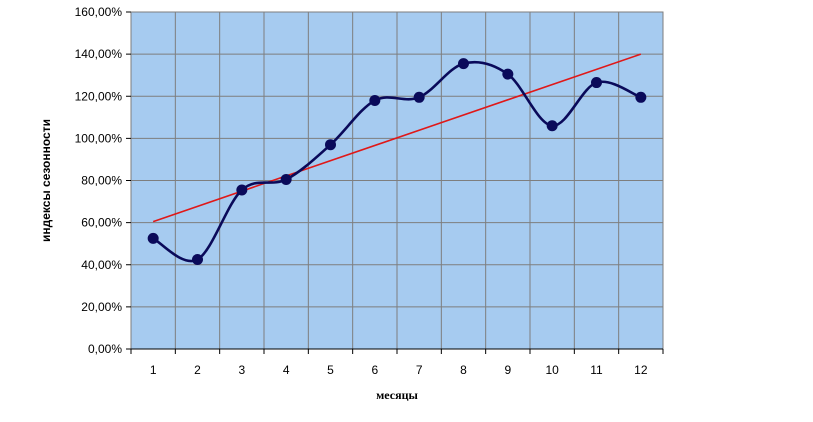 The height and width of the screenshot is (422, 813). I want to click on x-tick-label: 6, so click(374, 370).